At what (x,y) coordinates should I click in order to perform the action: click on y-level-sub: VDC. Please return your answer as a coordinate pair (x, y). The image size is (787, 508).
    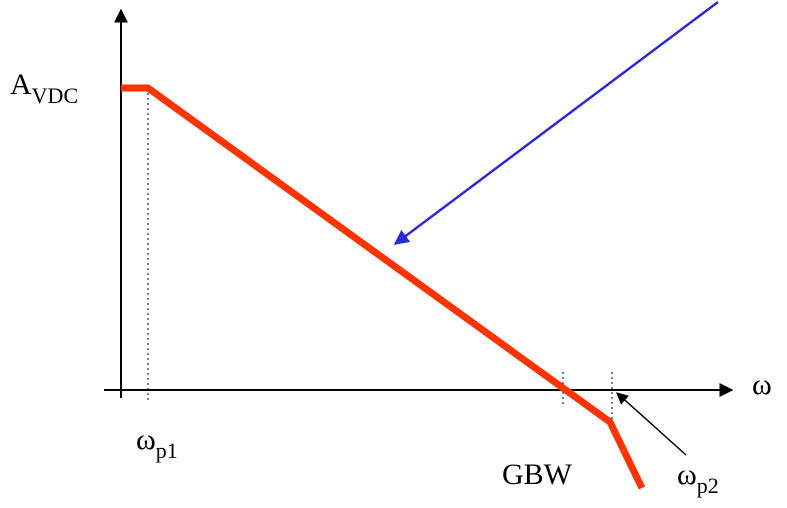
    Looking at the image, I should click on (55, 95).